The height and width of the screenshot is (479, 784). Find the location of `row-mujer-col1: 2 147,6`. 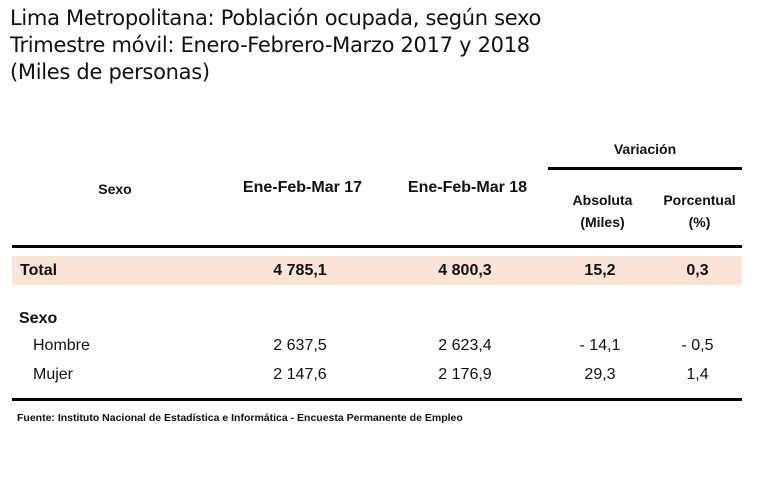

row-mujer-col1: 2 147,6 is located at coordinates (300, 374).